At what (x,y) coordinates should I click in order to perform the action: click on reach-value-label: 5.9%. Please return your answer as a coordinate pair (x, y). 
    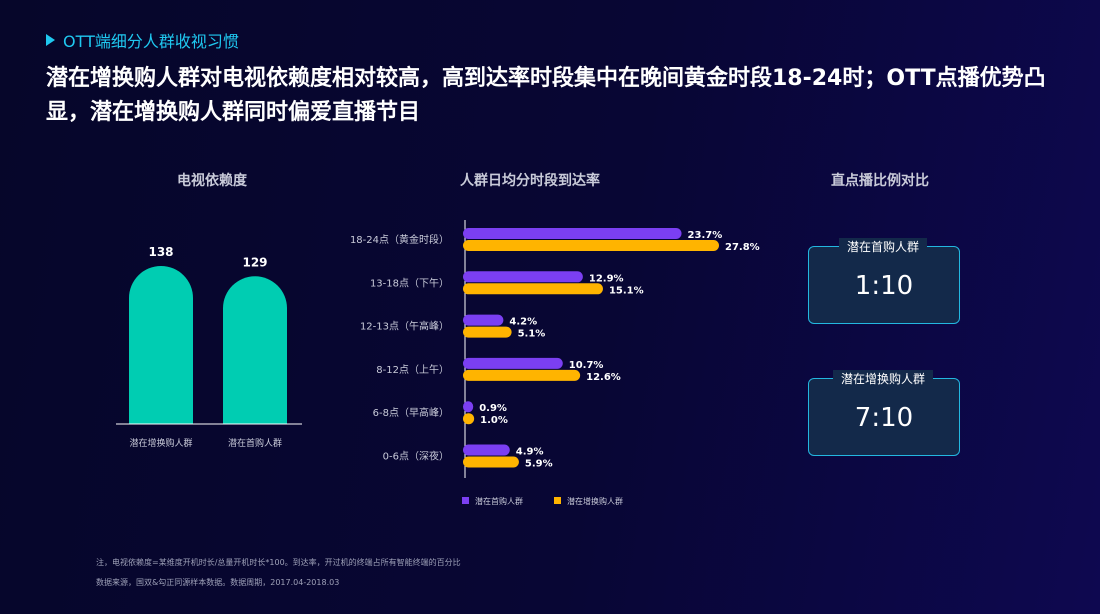
    Looking at the image, I should click on (539, 464).